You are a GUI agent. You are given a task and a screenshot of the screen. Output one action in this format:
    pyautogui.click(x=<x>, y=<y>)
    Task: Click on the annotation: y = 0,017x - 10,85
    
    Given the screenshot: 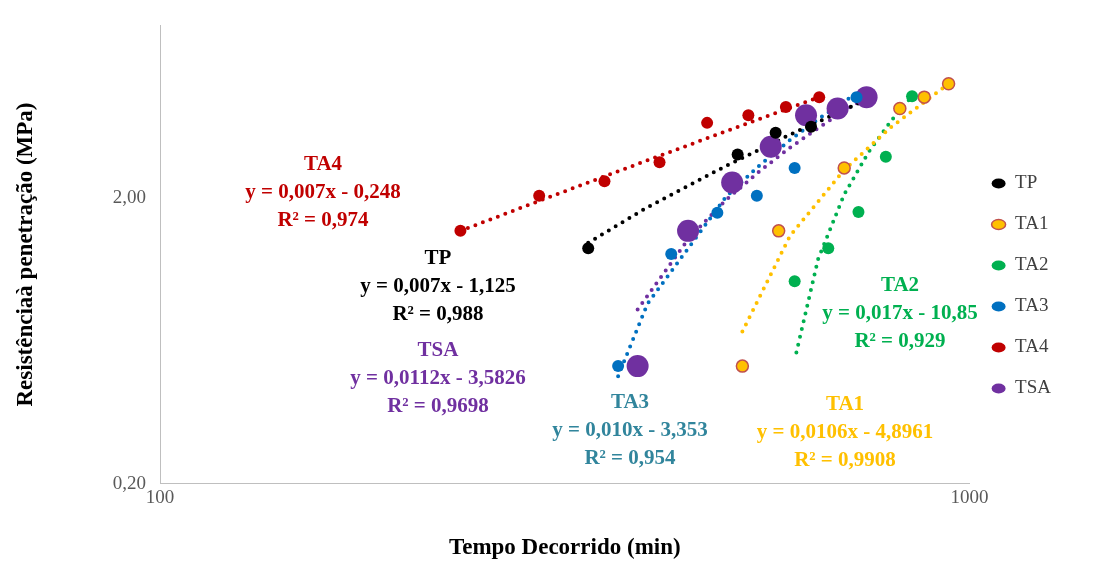 What is the action you would take?
    pyautogui.click(x=900, y=312)
    